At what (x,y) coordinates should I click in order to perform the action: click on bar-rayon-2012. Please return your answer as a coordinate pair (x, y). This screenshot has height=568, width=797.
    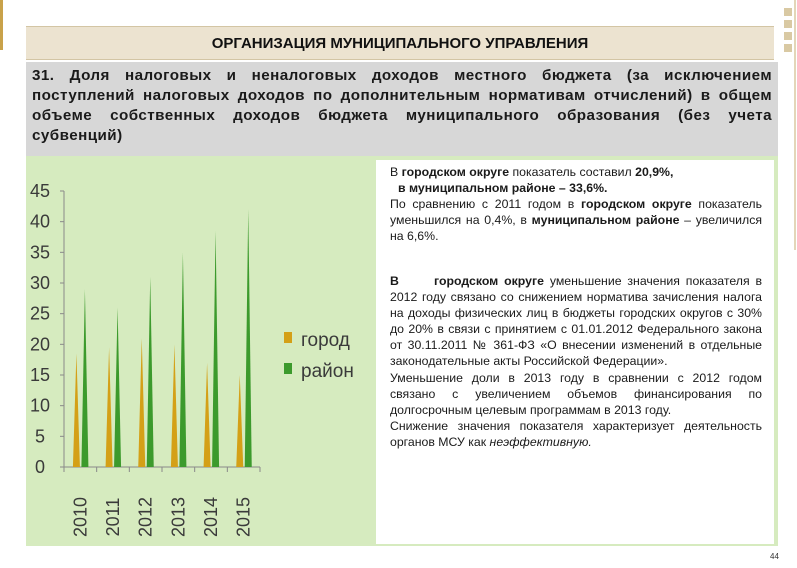
    Looking at the image, I should click on (150, 371).